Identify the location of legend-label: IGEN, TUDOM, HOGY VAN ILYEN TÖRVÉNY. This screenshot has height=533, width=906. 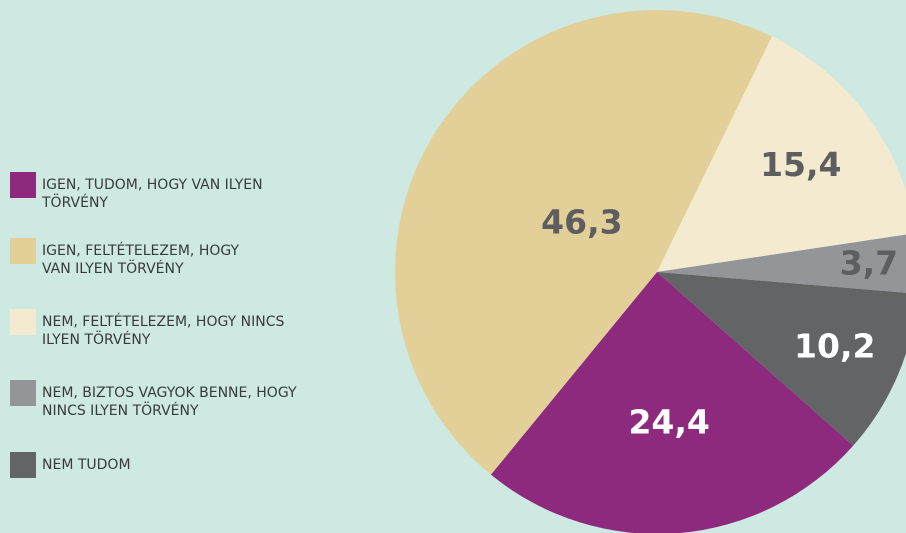
(152, 194).